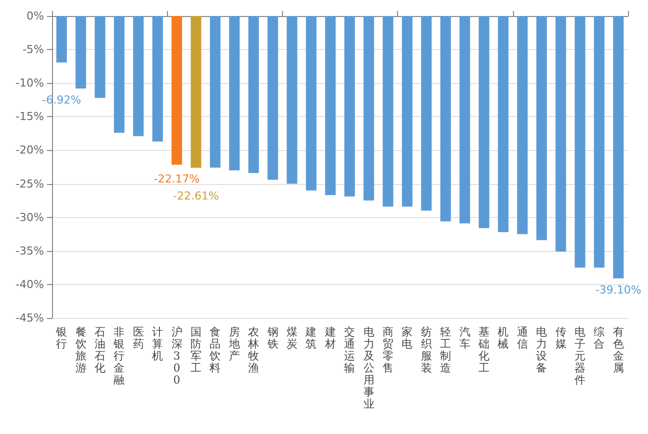  What do you see at coordinates (234, 344) in the screenshot?
I see `x-tick-label: 房地产` at bounding box center [234, 344].